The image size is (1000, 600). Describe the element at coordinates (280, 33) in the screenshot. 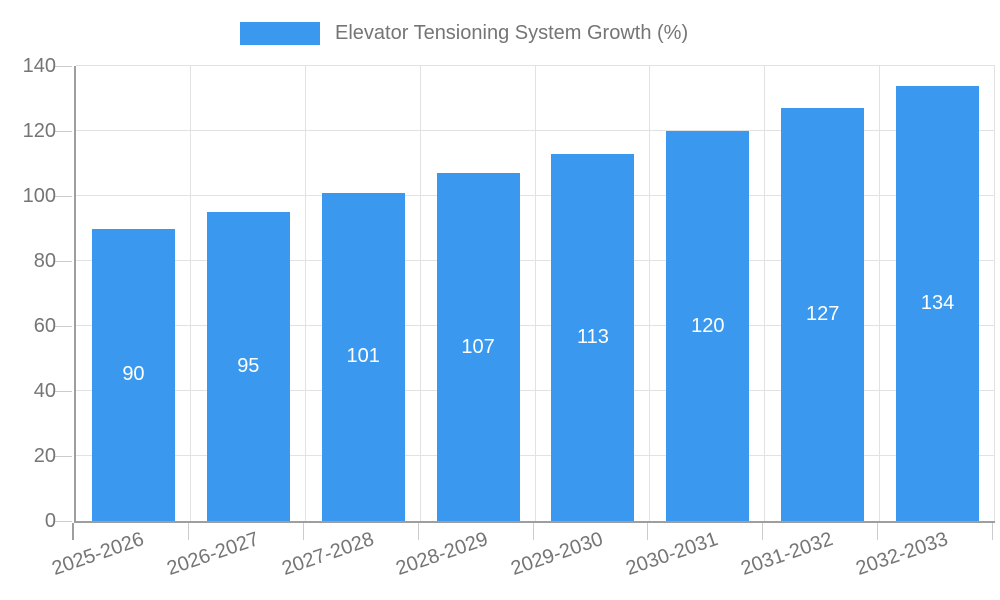

I see `legend-swatch-icon` at that location.